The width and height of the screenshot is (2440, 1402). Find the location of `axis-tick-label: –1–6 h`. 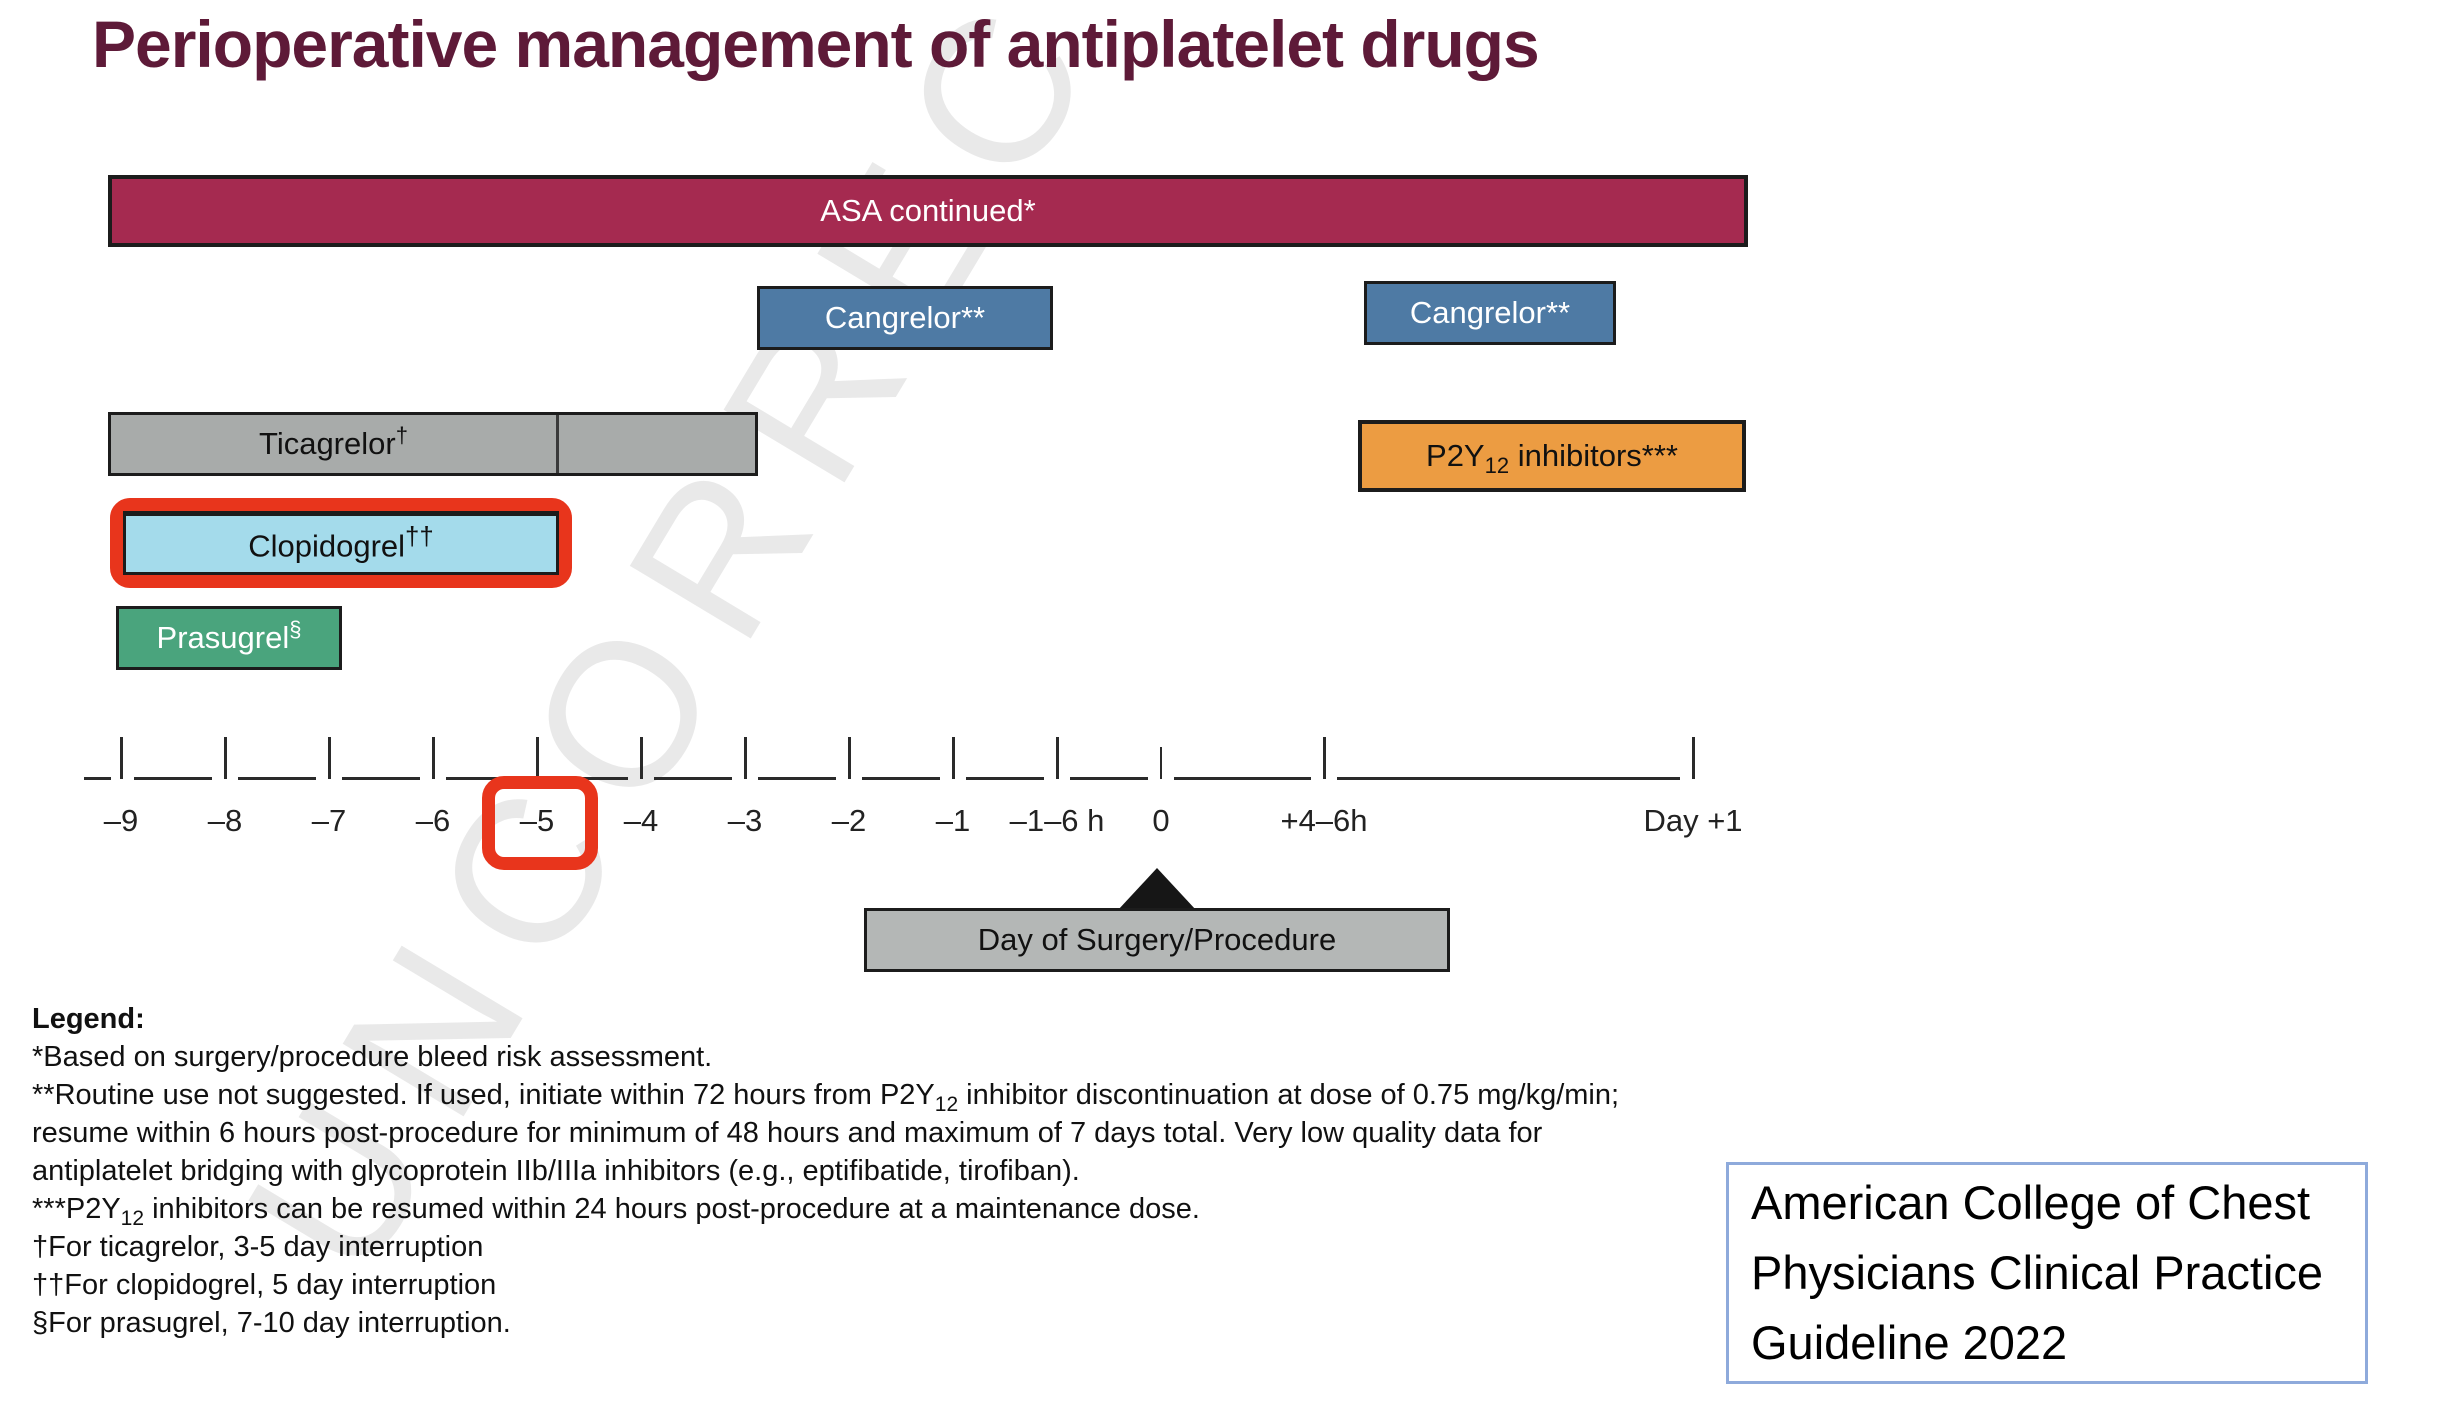

axis-tick-label: –1–6 h is located at coordinates (1057, 820).